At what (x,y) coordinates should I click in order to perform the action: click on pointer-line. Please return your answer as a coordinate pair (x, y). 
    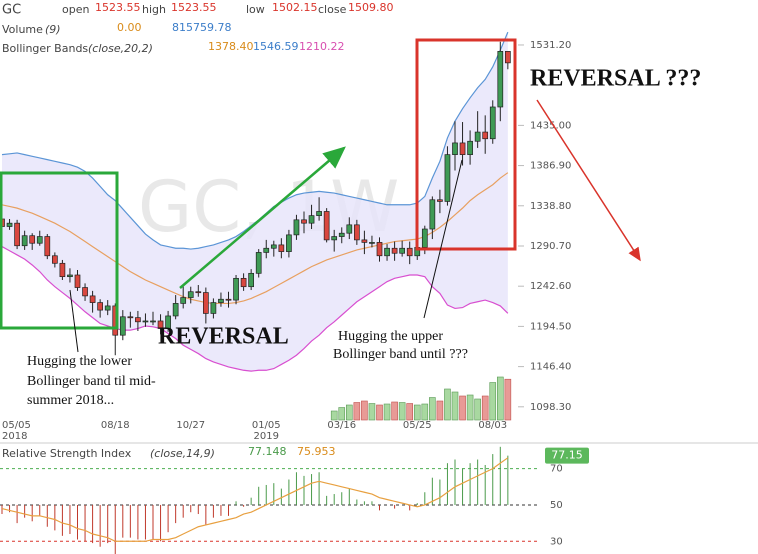
    Looking at the image, I should click on (443, 239).